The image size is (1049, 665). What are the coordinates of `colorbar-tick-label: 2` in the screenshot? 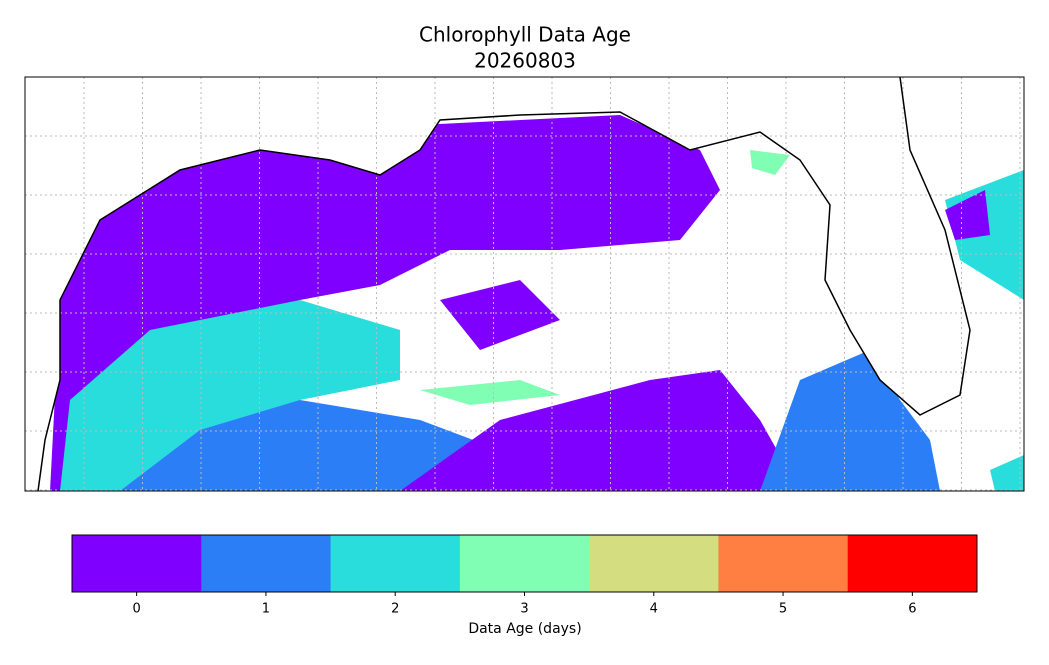 It's located at (395, 609).